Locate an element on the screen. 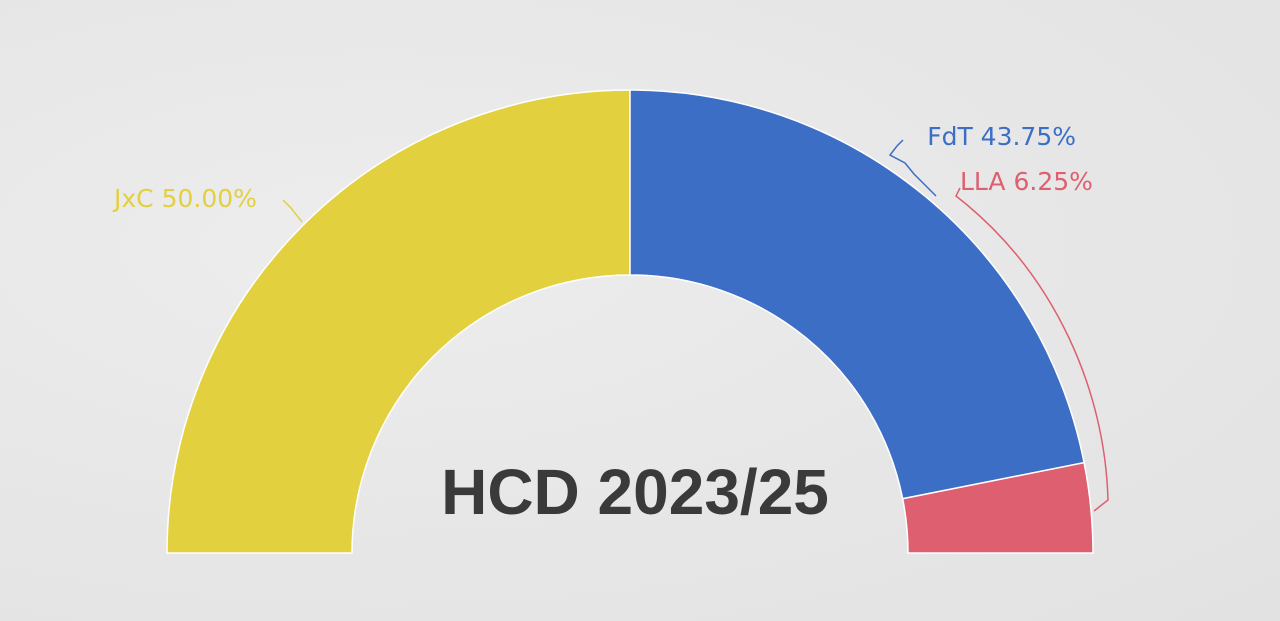 The width and height of the screenshot is (1280, 621). chart-title: HCD 2023/25 is located at coordinates (635, 492).